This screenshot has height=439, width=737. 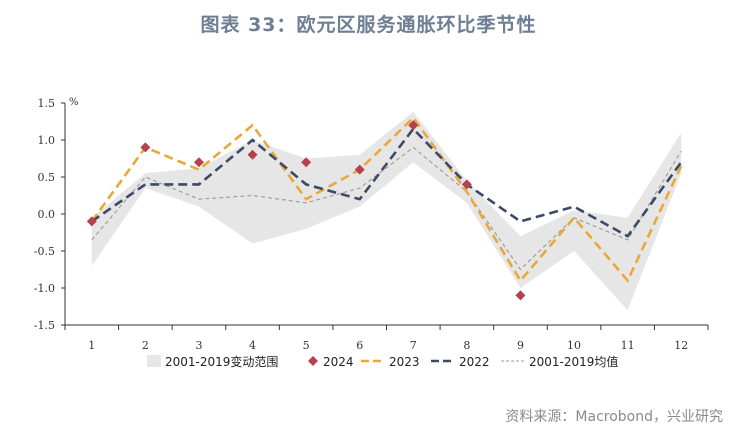 I want to click on x-tick-label: 9, so click(x=520, y=345).